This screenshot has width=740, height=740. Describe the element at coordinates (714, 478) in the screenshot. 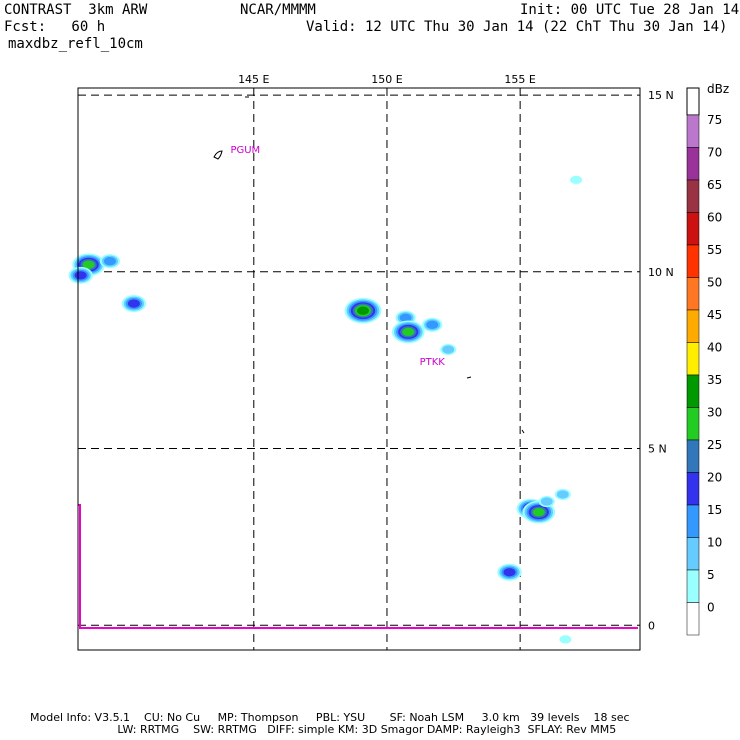

I see `colorbar-label: 20` at that location.